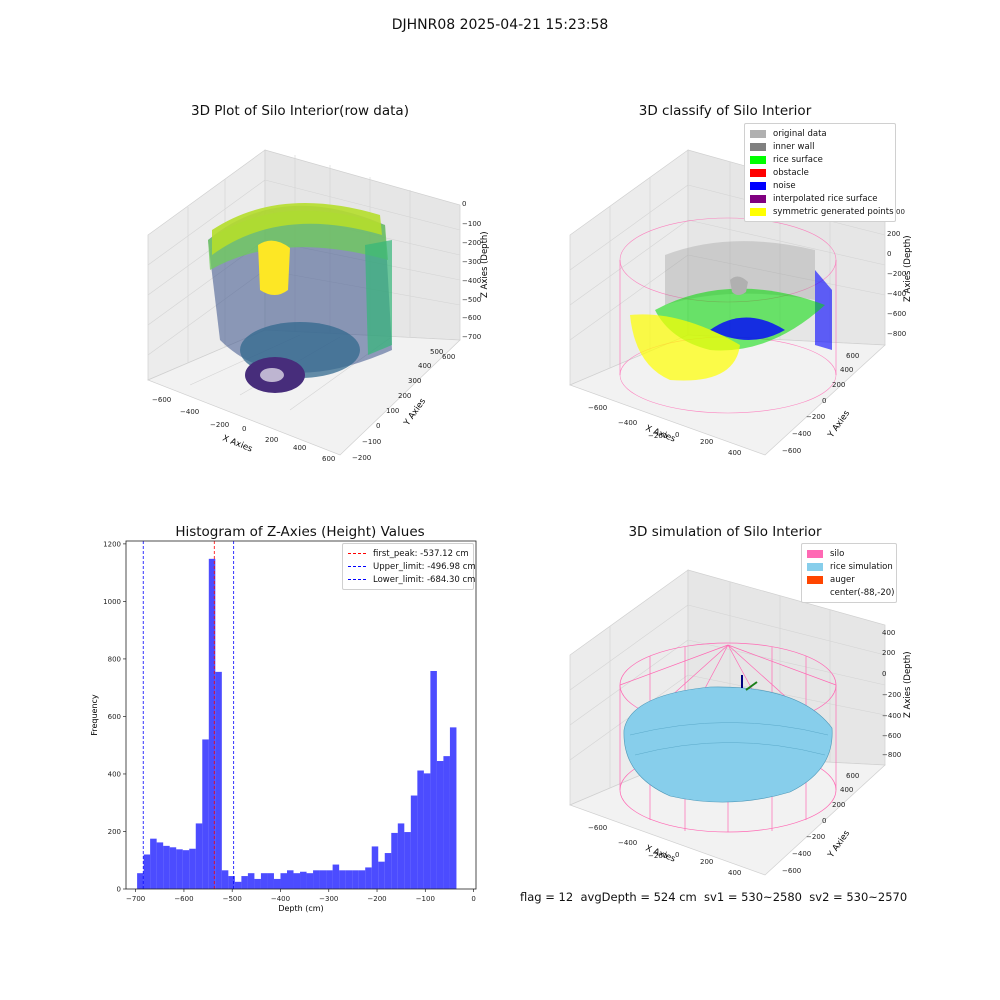 This screenshot has height=1000, width=1000. Describe the element at coordinates (471, 337) in the screenshot. I see `svg-text: −700` at that location.